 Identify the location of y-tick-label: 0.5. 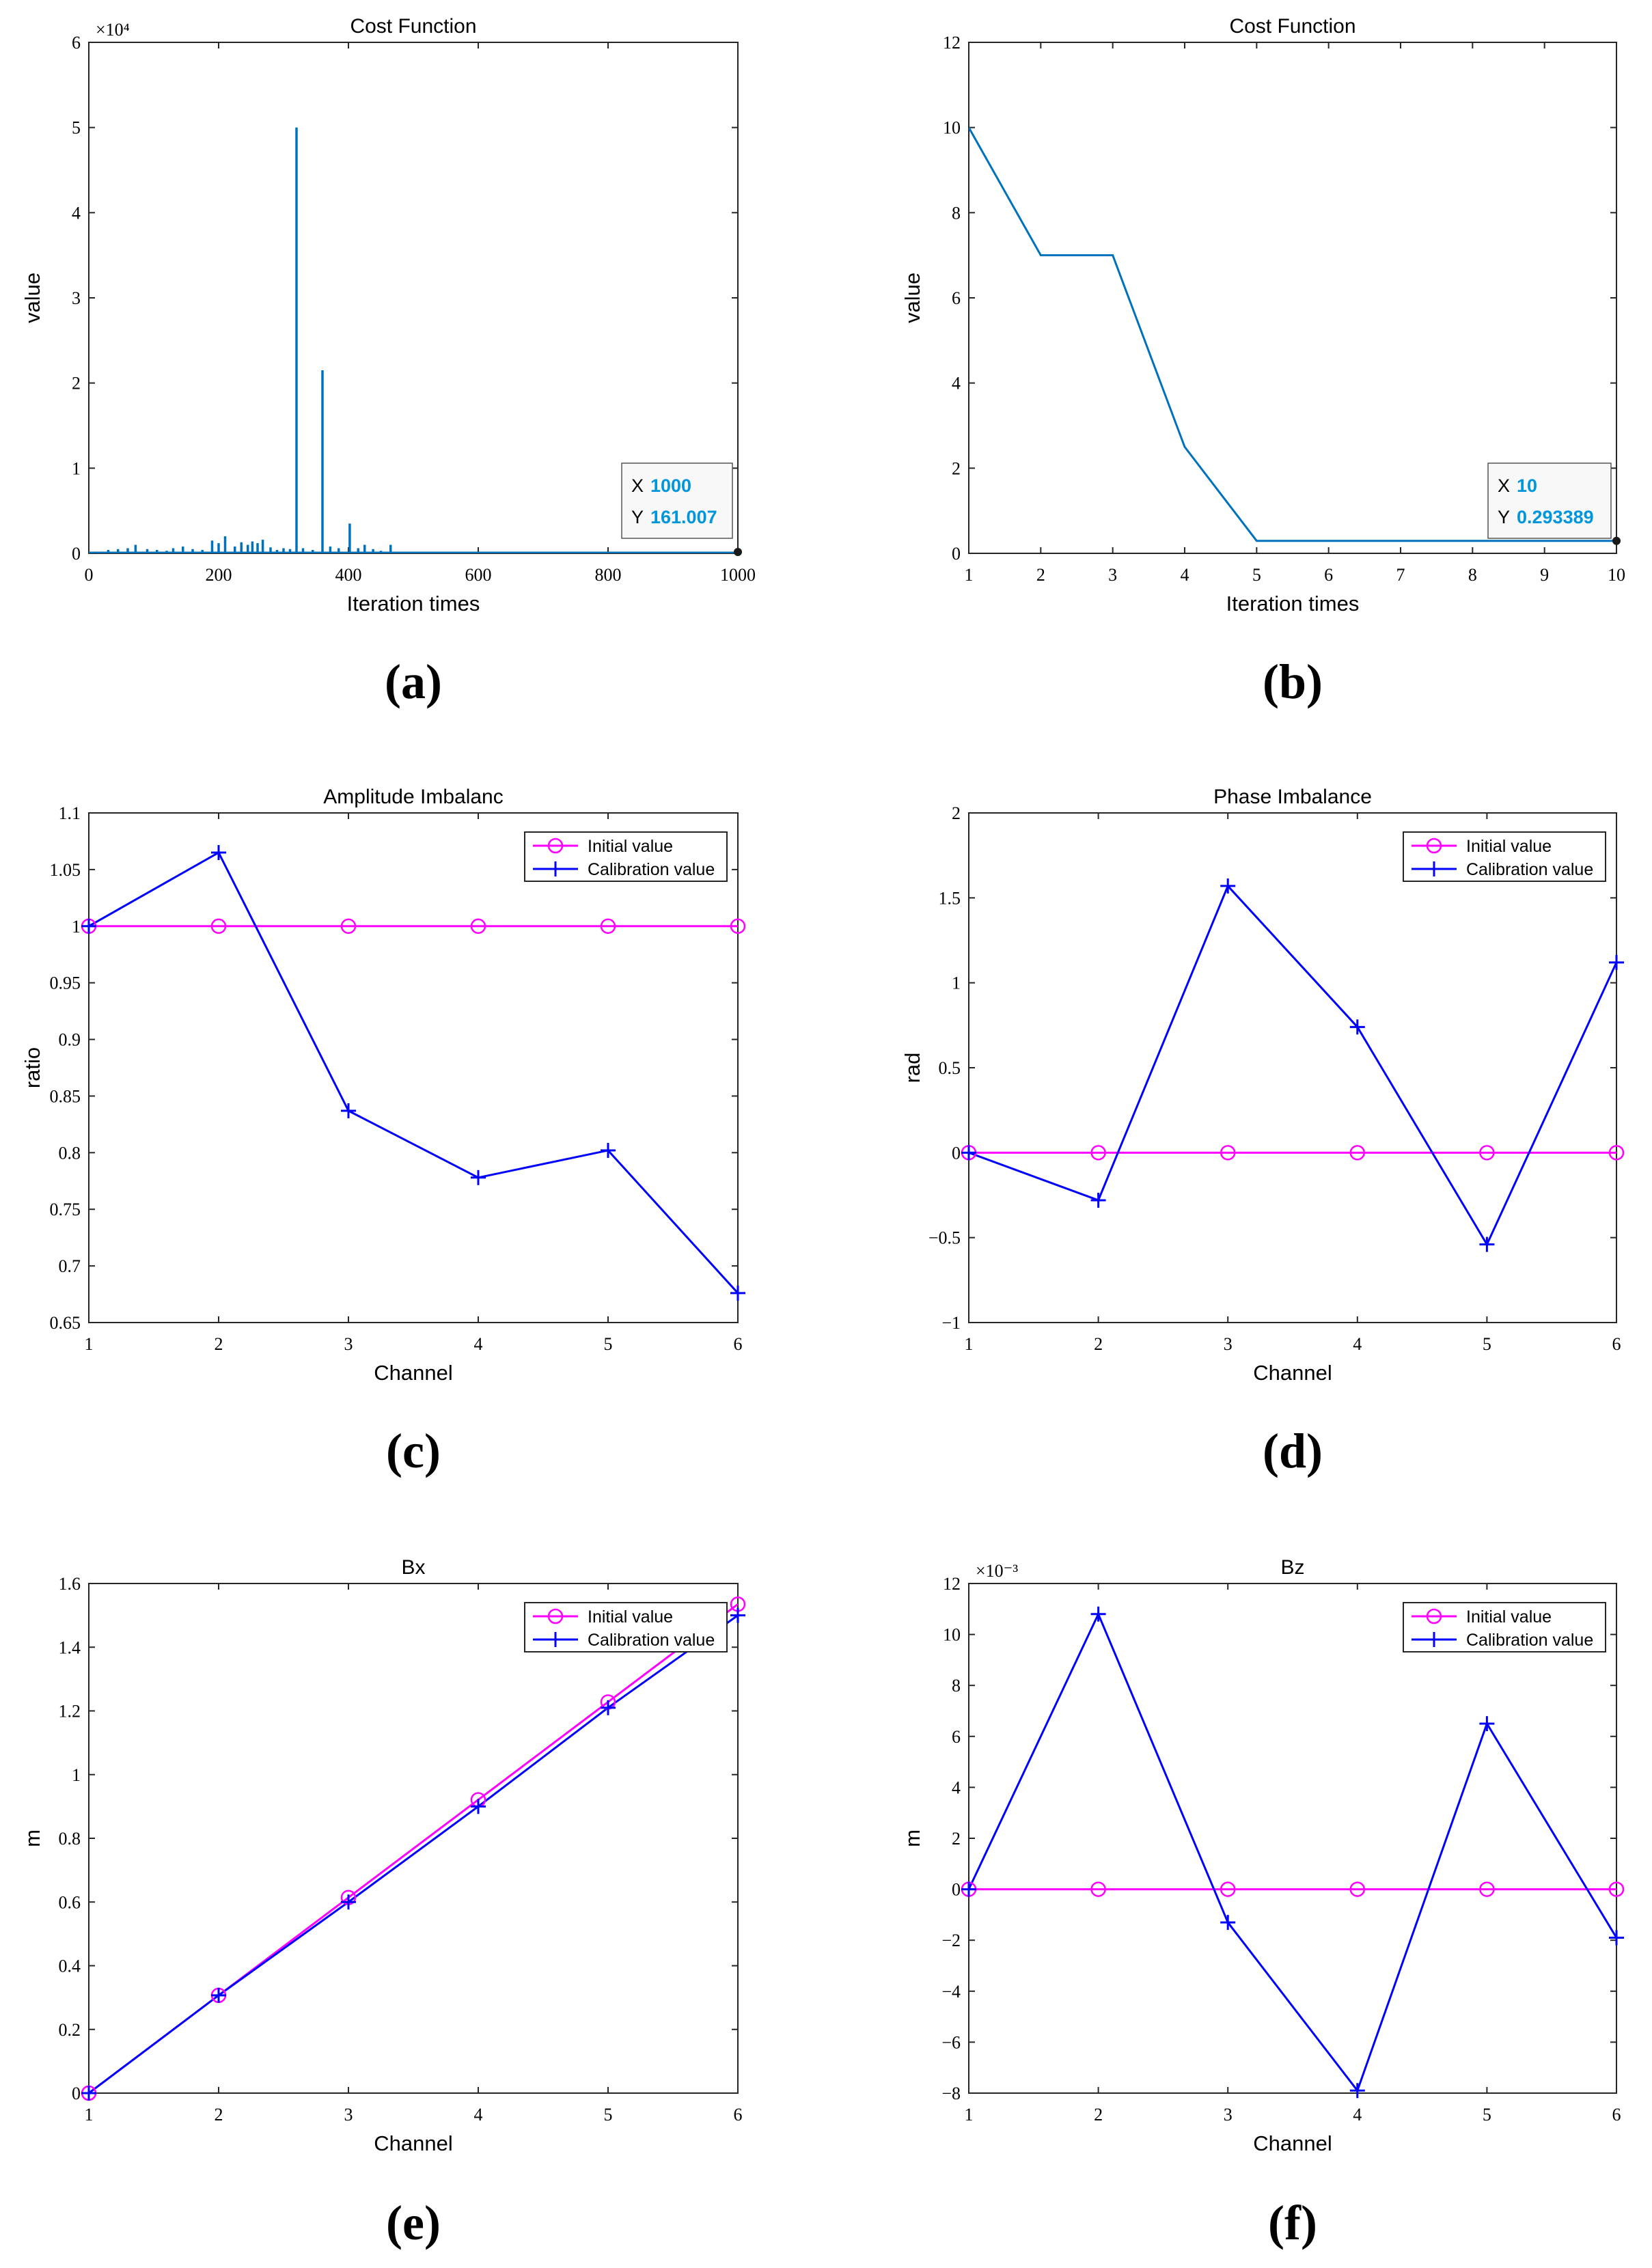
(950, 1068).